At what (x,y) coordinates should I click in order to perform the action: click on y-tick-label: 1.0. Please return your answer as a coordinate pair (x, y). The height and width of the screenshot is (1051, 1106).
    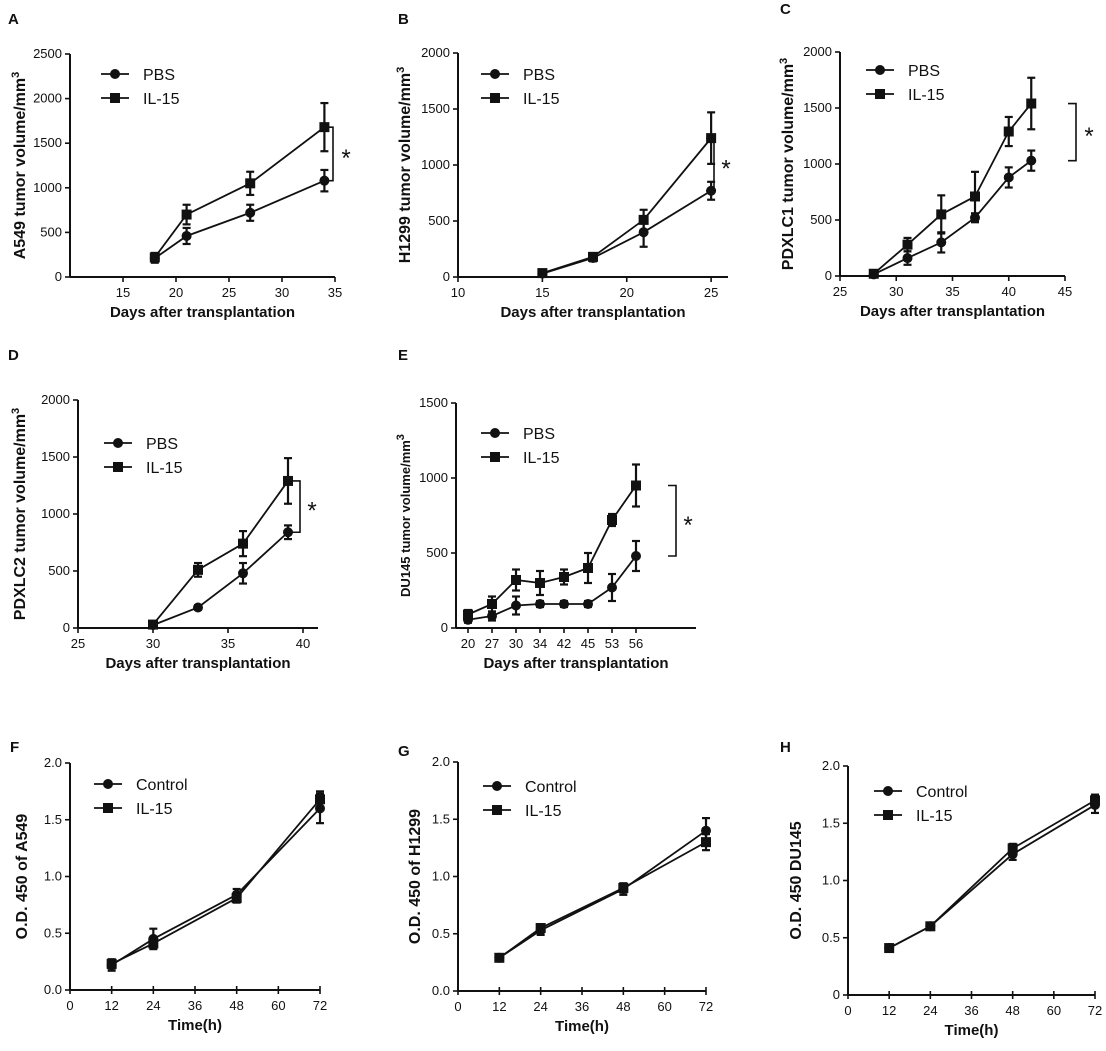
    Looking at the image, I should click on (53, 876).